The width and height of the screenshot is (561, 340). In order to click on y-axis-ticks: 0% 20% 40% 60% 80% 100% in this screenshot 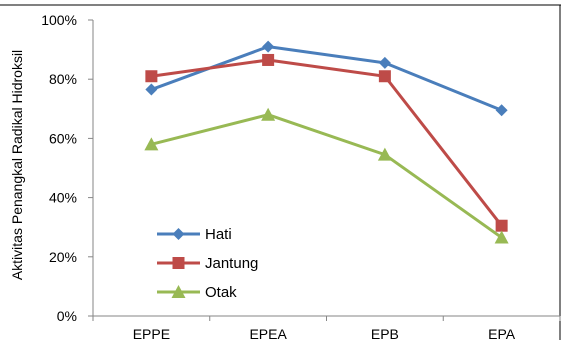, I will do `click(67, 168)`.